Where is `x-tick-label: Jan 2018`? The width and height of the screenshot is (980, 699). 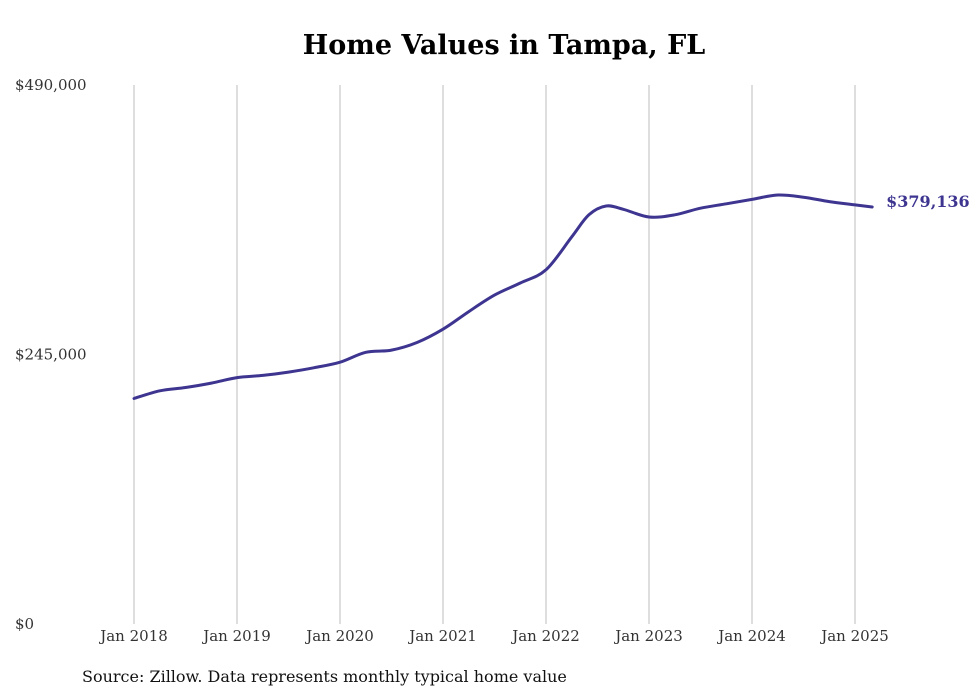
x-tick-label: Jan 2018 is located at coordinates (133, 636).